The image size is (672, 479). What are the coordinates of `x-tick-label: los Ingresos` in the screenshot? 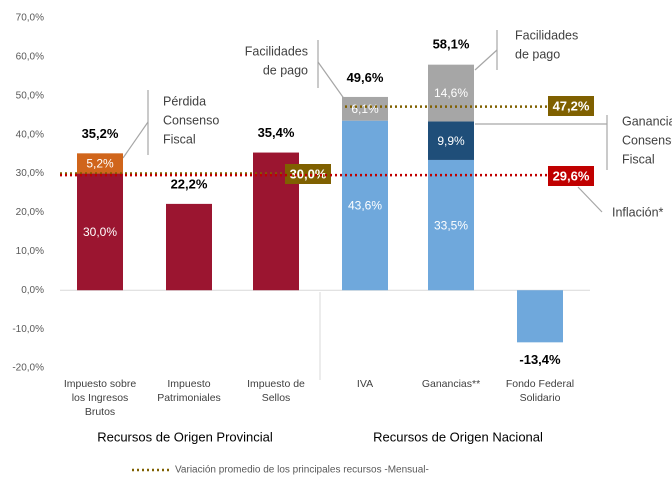 It's located at (100, 398).